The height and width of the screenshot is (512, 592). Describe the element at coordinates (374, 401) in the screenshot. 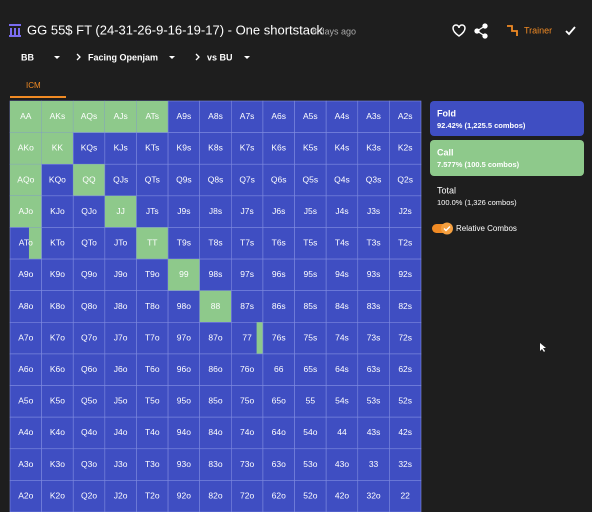

I see `hand-label: 53s` at that location.